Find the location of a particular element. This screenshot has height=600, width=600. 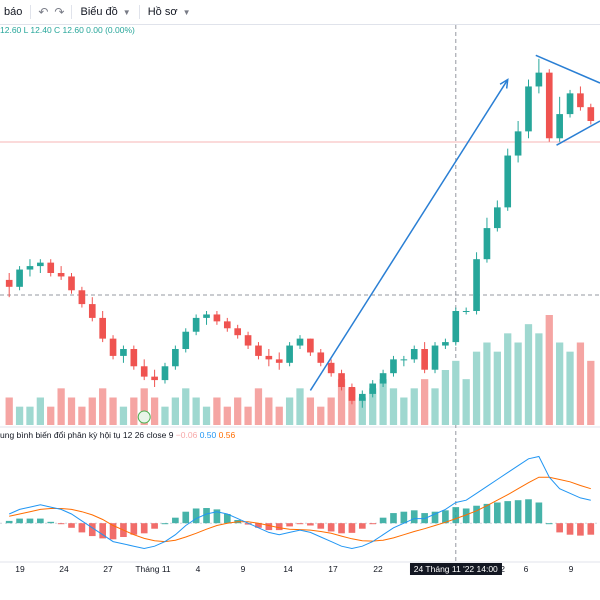

time-axis-label: 27 is located at coordinates (108, 569).